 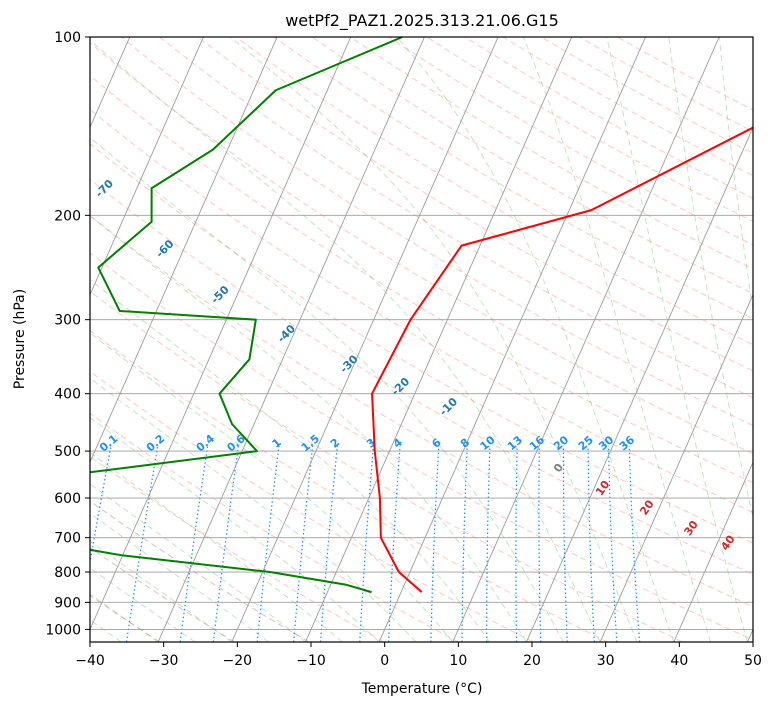 What do you see at coordinates (384, 661) in the screenshot?
I see `x-tick-label: 0` at bounding box center [384, 661].